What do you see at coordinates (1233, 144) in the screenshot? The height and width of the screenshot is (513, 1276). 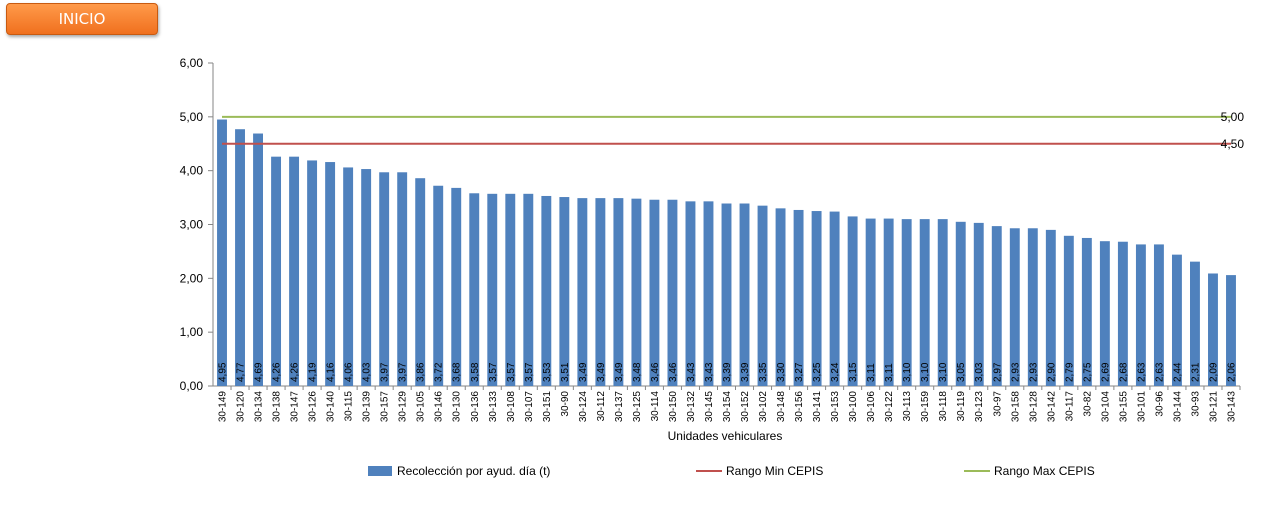 I see `reference-line-label: 4,50` at bounding box center [1233, 144].